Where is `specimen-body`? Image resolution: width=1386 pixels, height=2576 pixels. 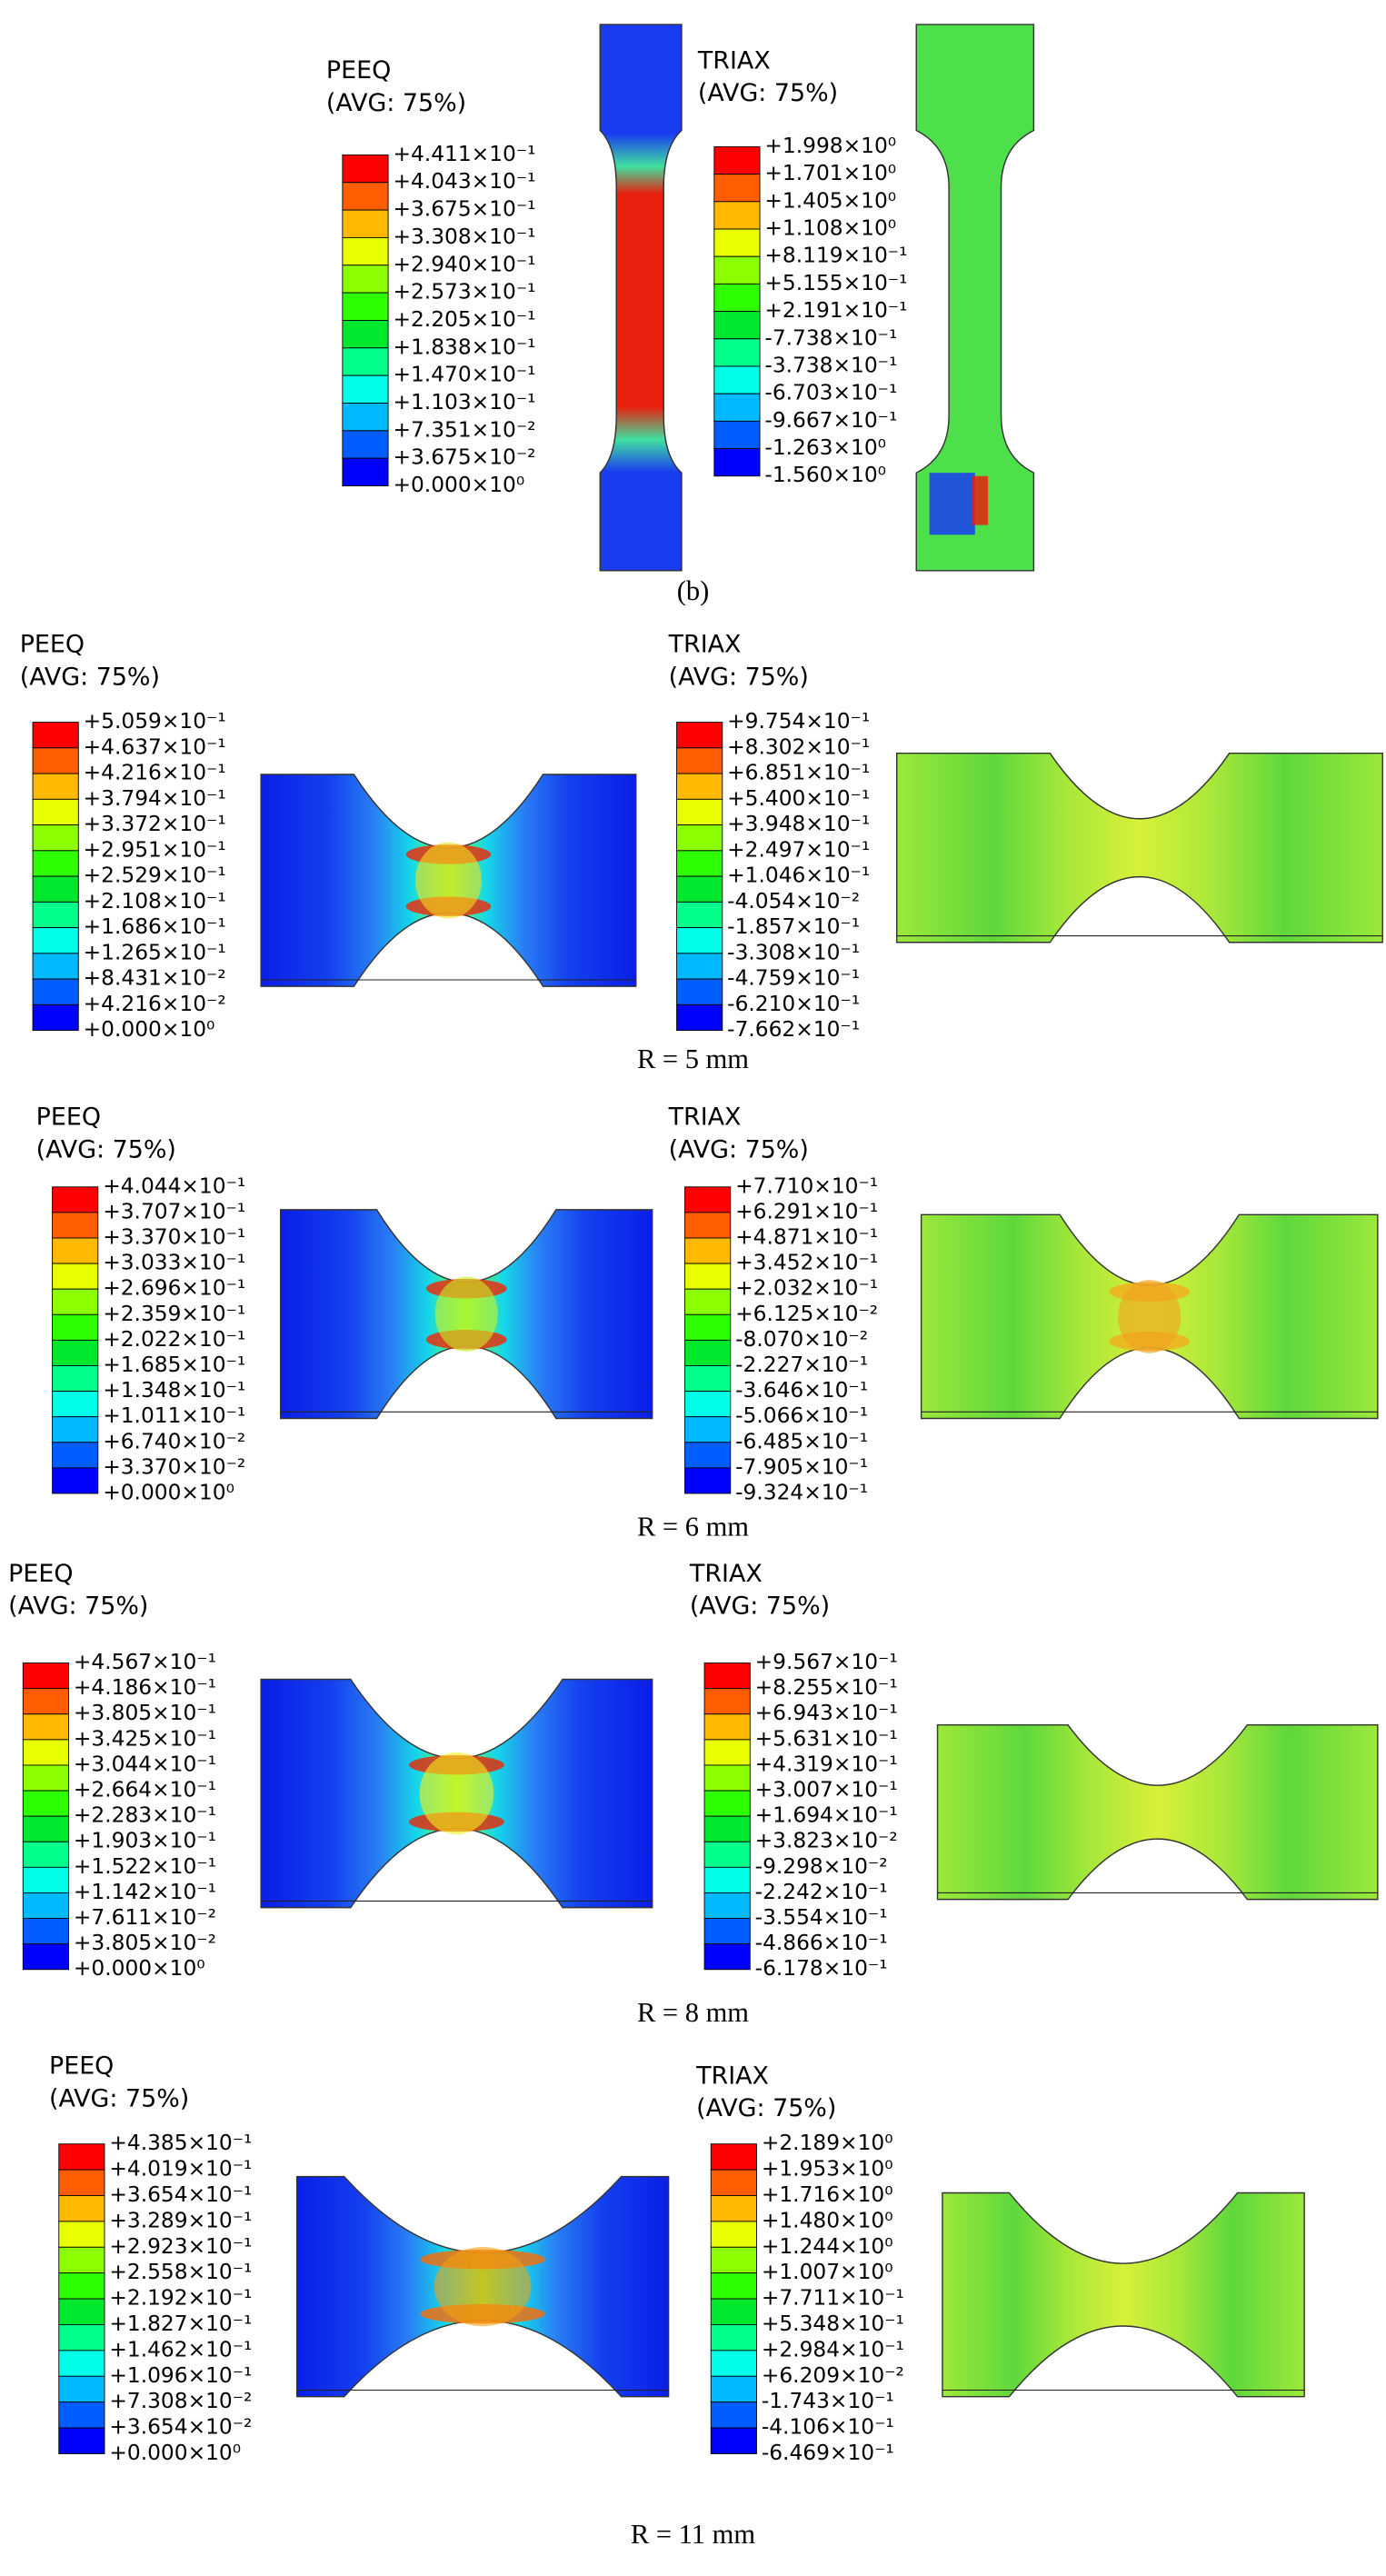
specimen-body is located at coordinates (1139, 848).